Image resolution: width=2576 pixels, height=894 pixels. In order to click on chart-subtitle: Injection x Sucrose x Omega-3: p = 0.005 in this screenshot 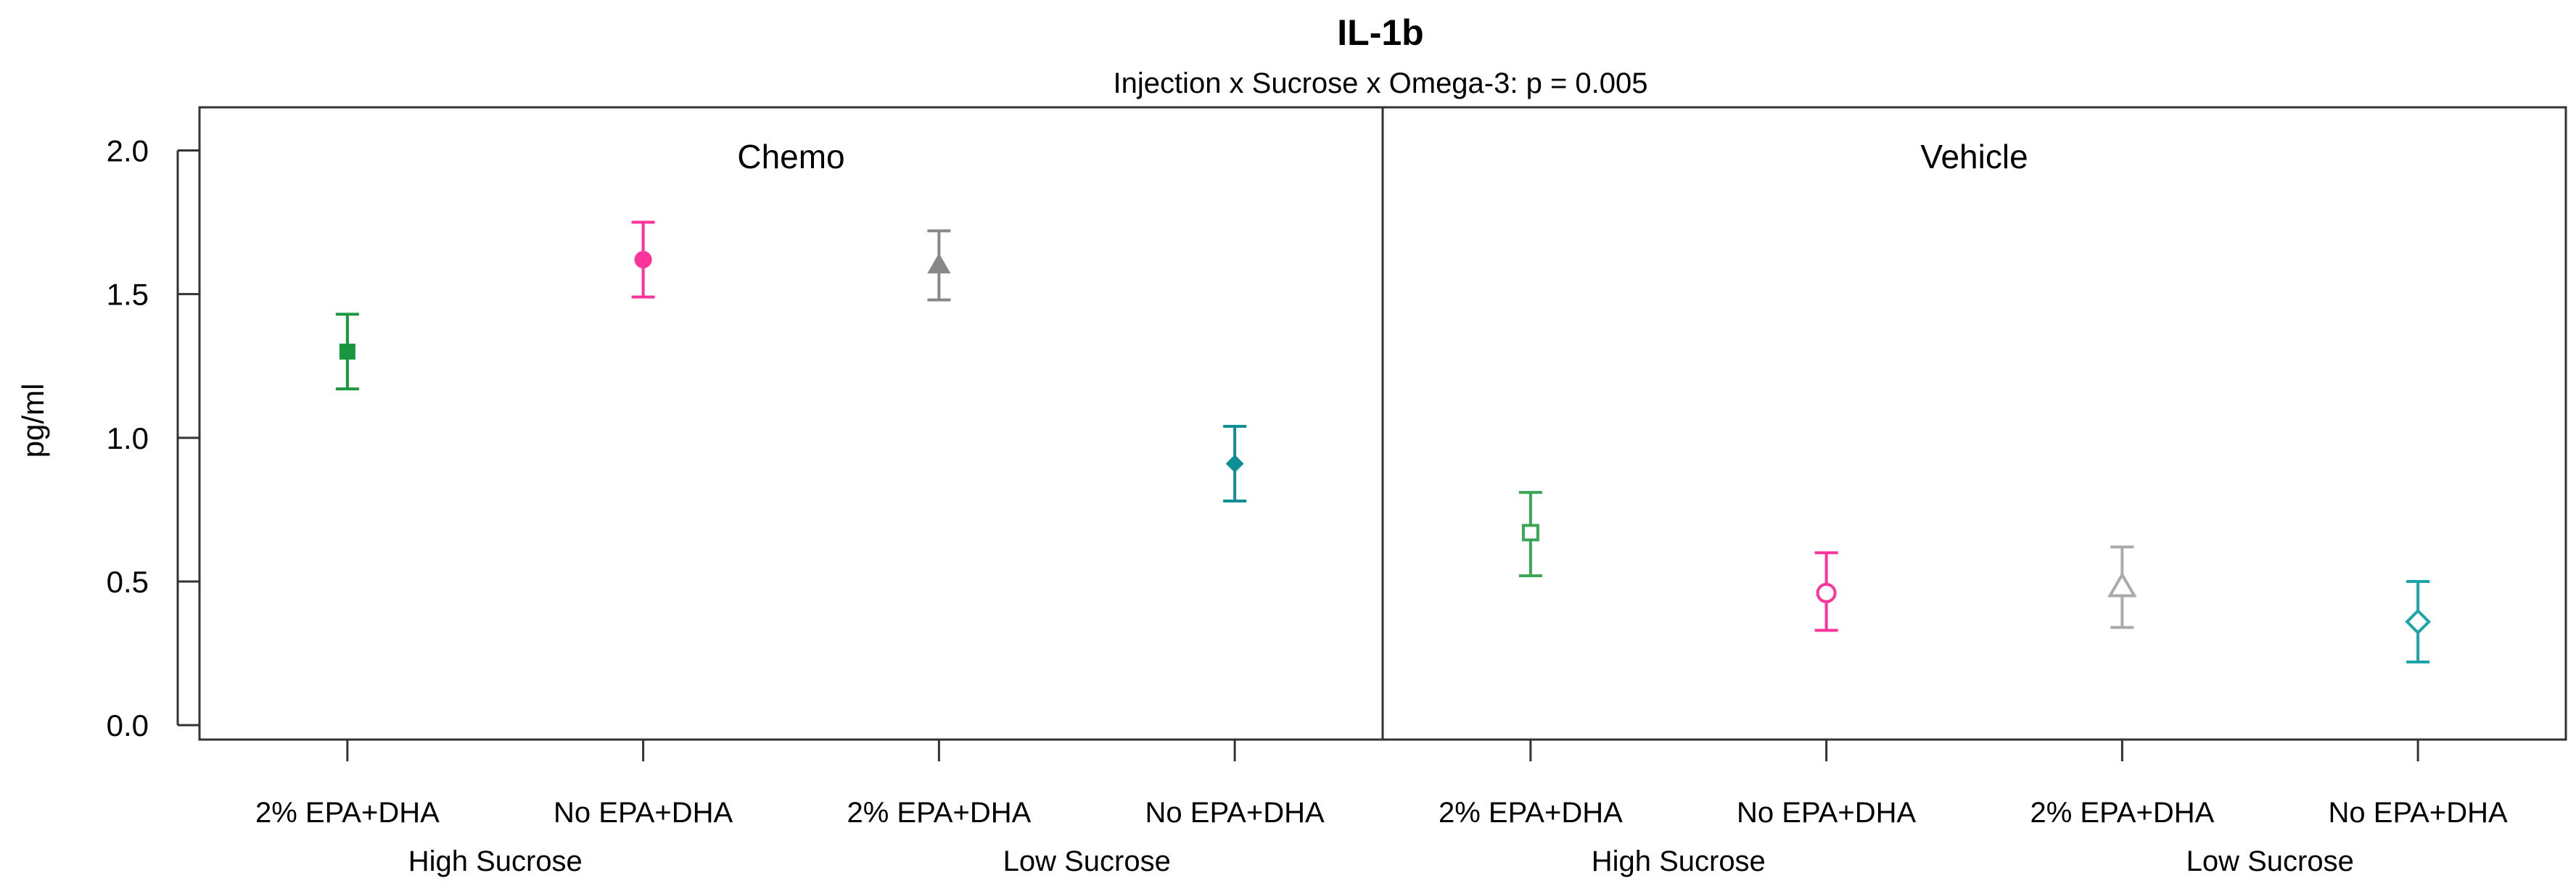, I will do `click(1380, 83)`.